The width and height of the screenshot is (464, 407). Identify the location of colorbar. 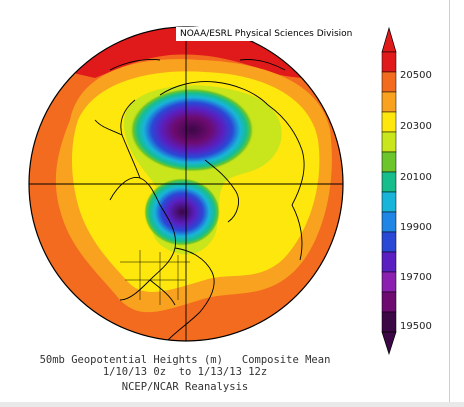
(389, 191).